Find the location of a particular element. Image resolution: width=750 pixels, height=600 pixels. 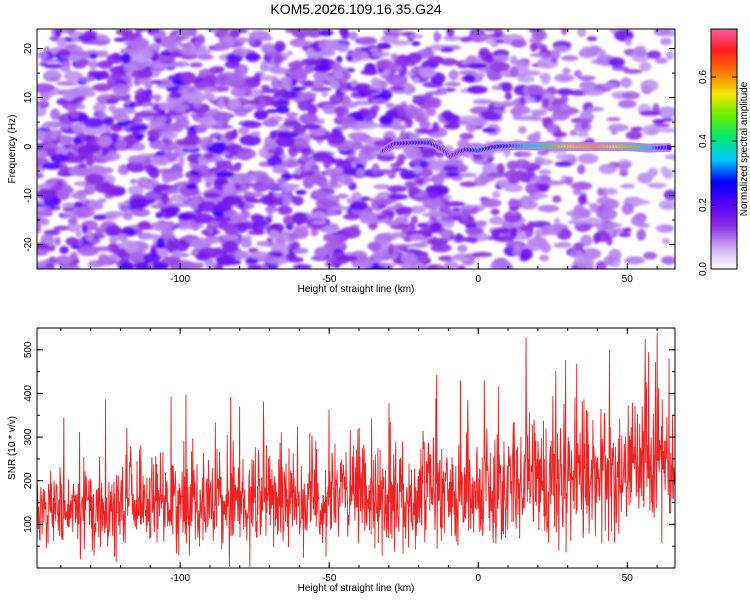

spectrogram-xtick-label: 0 is located at coordinates (478, 279).